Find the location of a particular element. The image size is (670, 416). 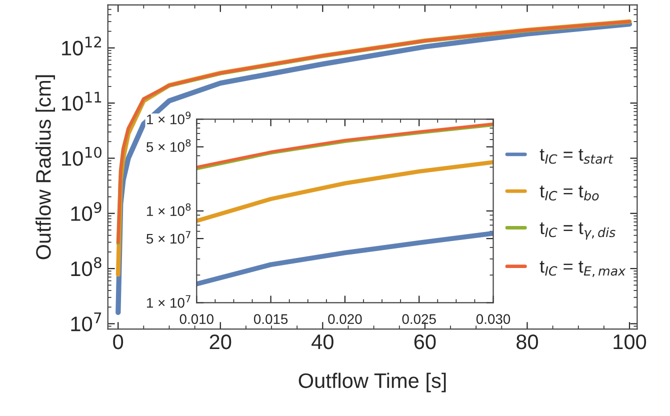

x-tick-label: 0.015 is located at coordinates (271, 319).